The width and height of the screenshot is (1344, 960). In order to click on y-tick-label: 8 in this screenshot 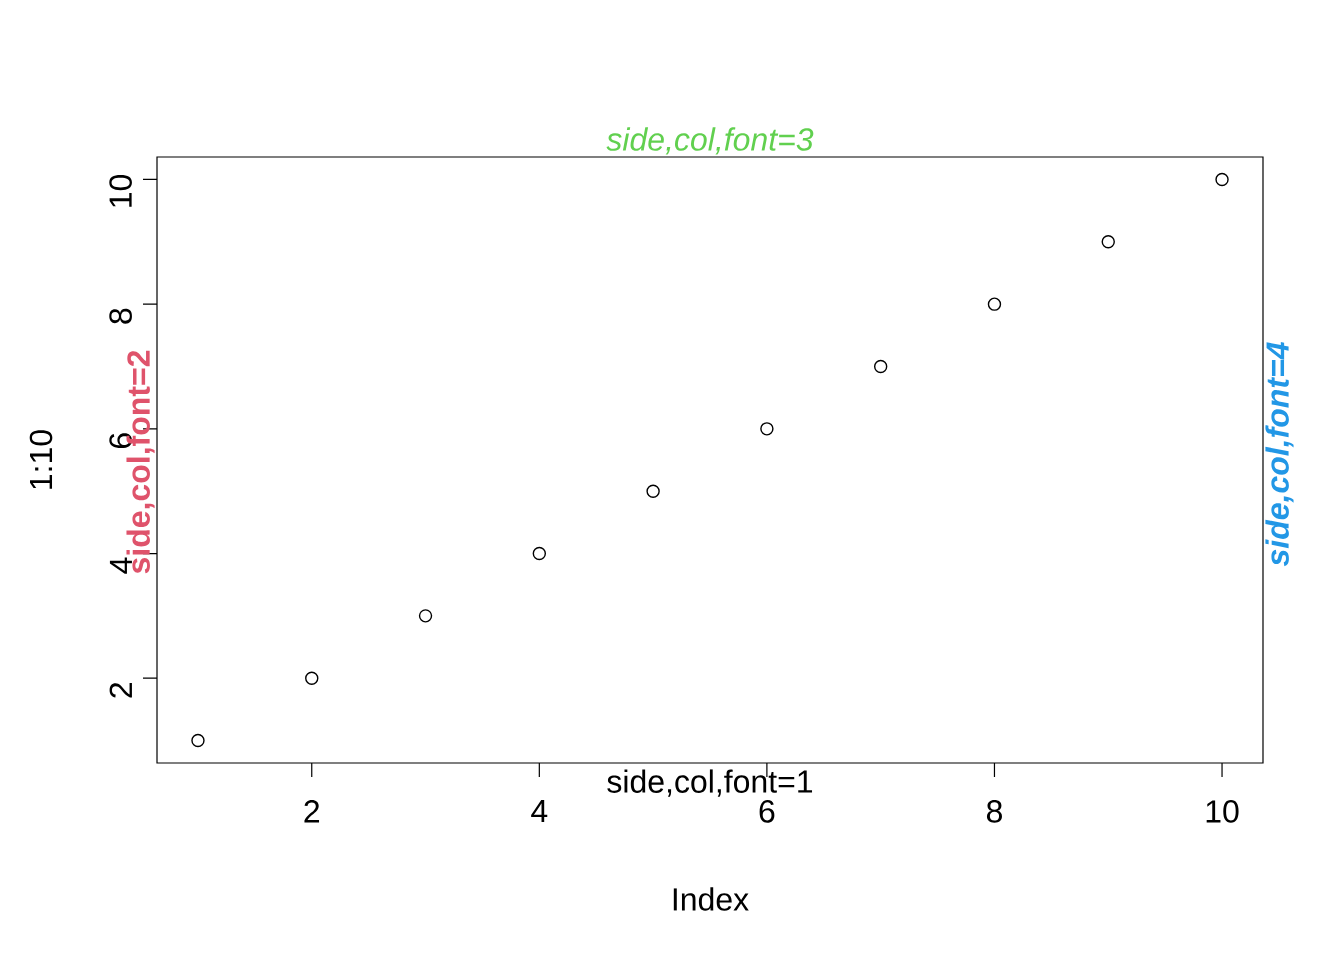, I will do `click(120, 316)`.